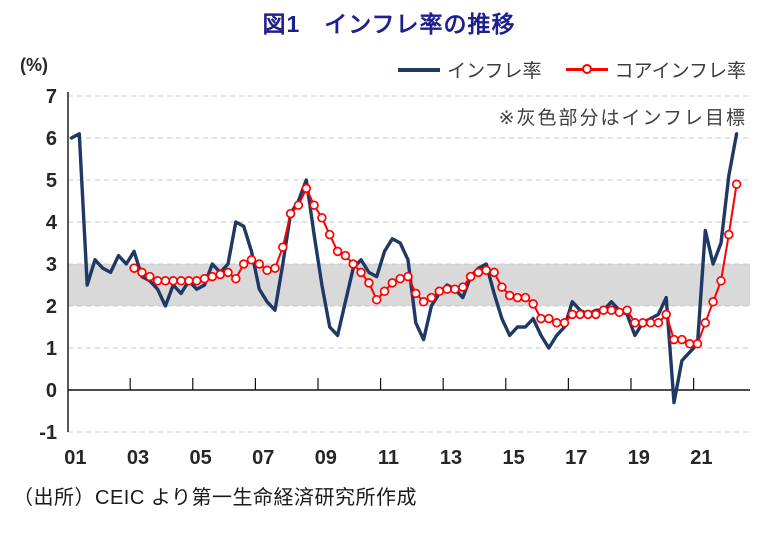  What do you see at coordinates (200, 458) in the screenshot?
I see `svg-text: 05` at bounding box center [200, 458].